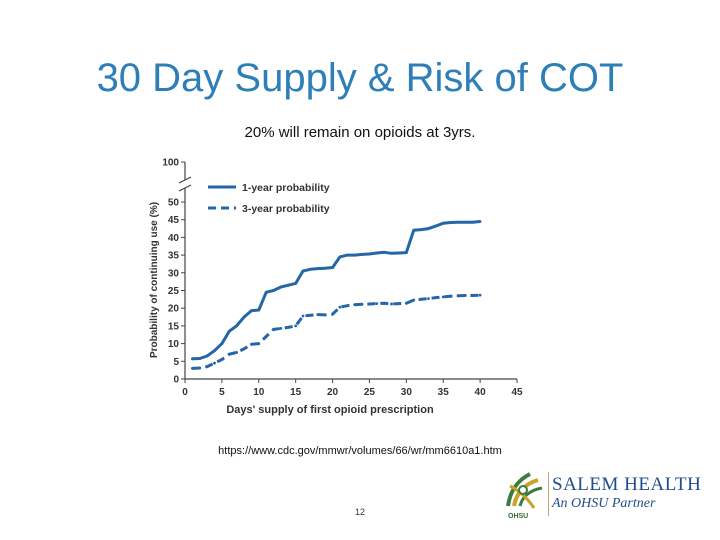  I want to click on y-tick-label: 15, so click(174, 326).